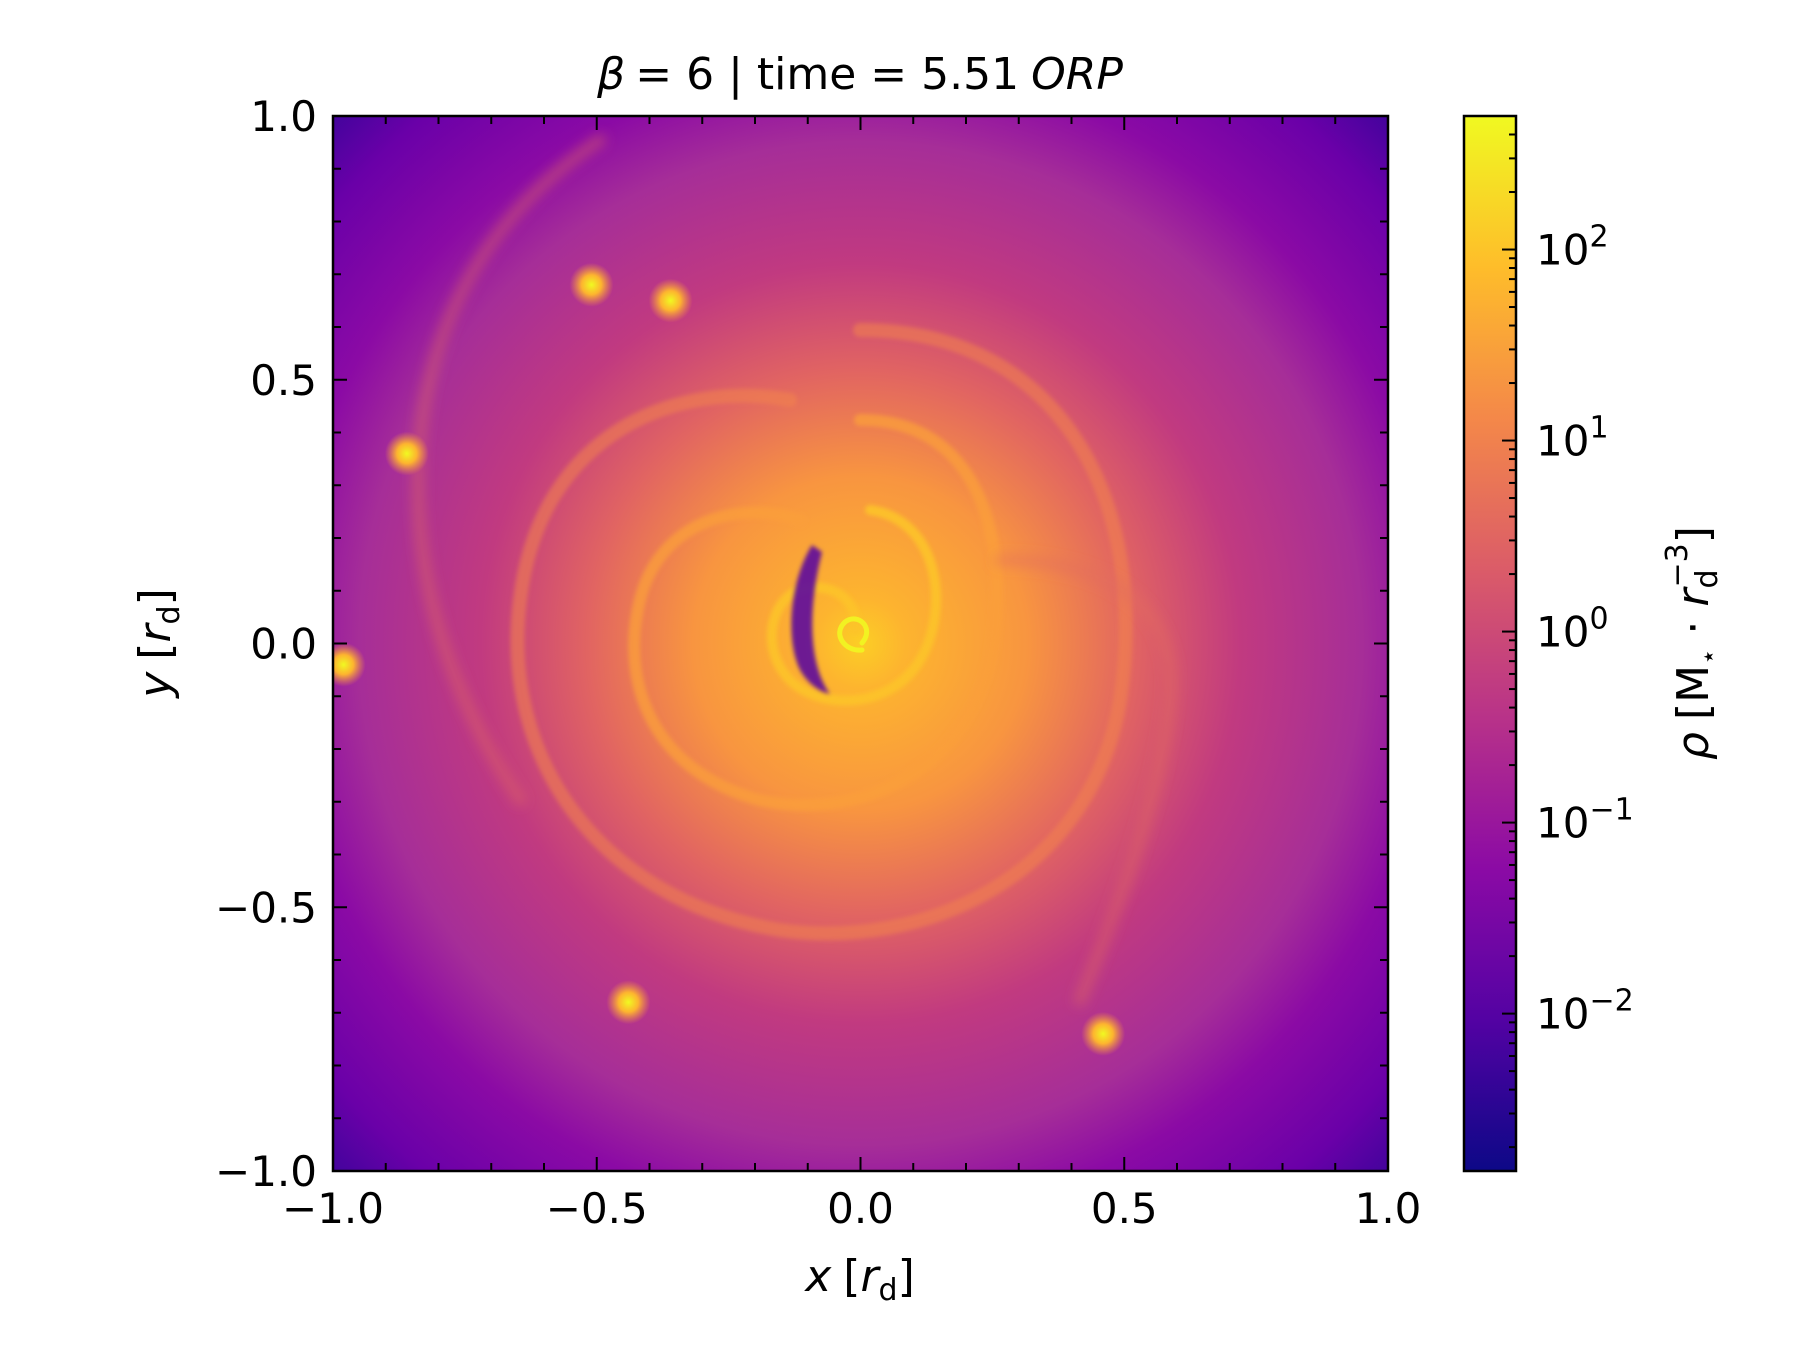  I want to click on colorbar-label-star: ⋆, so click(1709, 657).